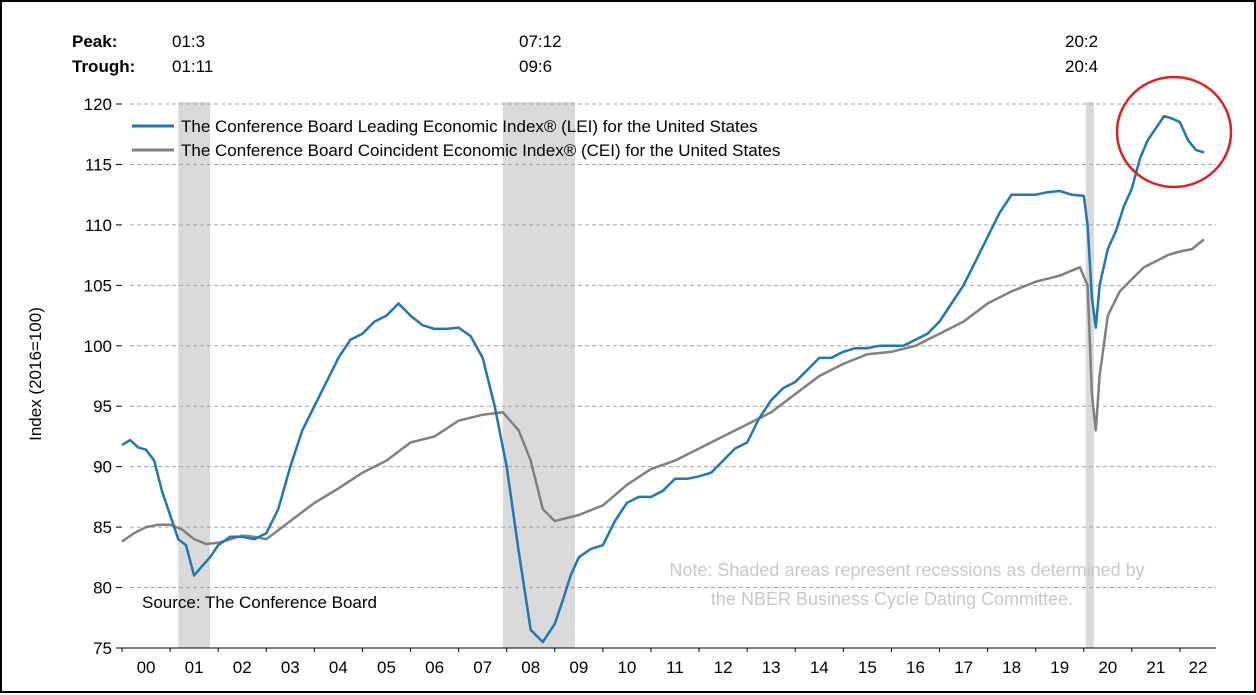 The width and height of the screenshot is (1256, 695). What do you see at coordinates (103, 66) in the screenshot?
I see `trough-label: Trough:` at bounding box center [103, 66].